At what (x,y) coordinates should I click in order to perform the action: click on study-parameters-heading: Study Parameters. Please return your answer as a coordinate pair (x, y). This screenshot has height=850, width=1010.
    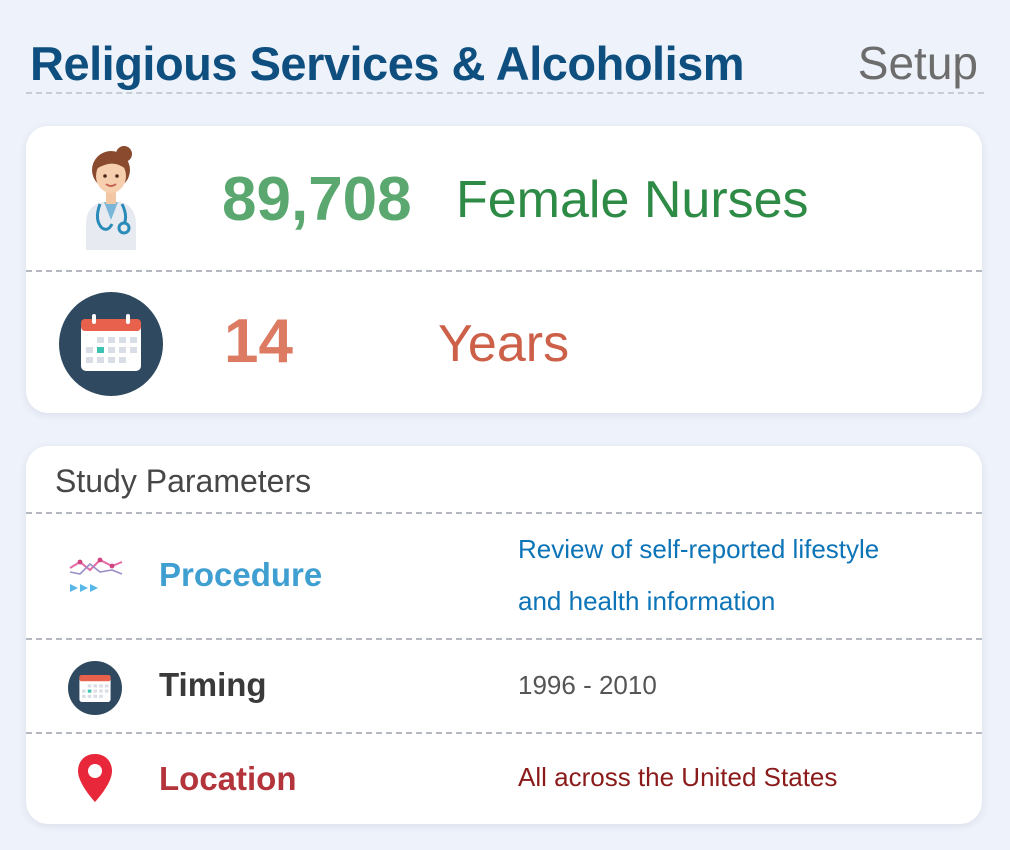
    Looking at the image, I should click on (183, 481).